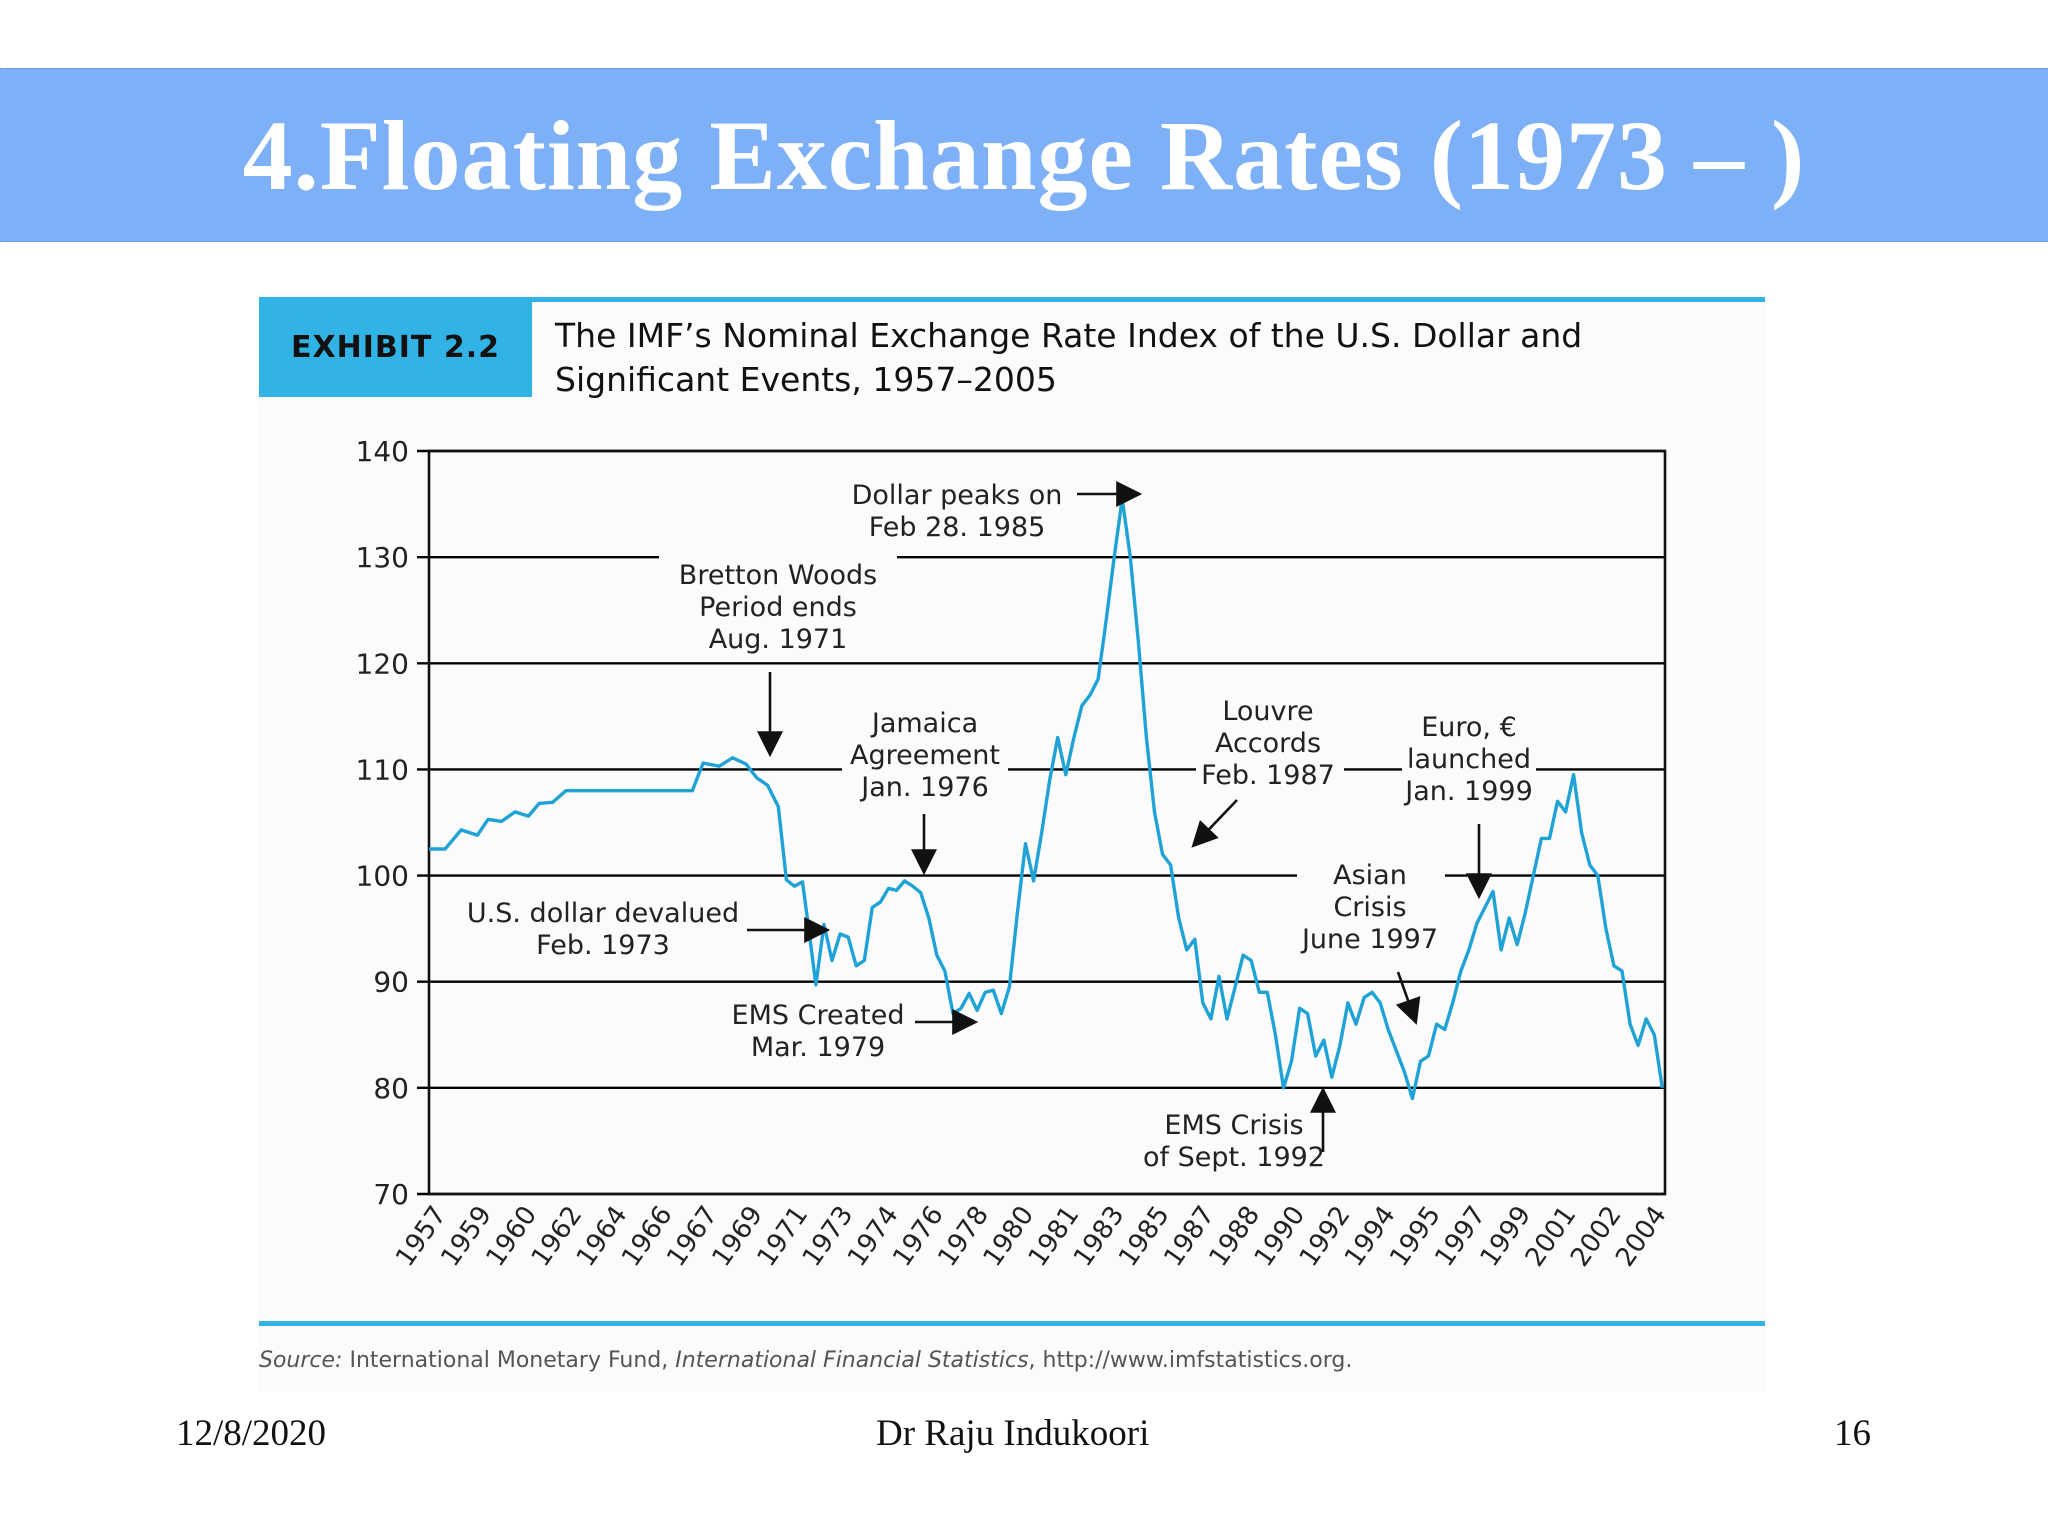 Image resolution: width=2048 pixels, height=1536 pixels. I want to click on annotation-bg-bretton-woods, so click(778, 607).